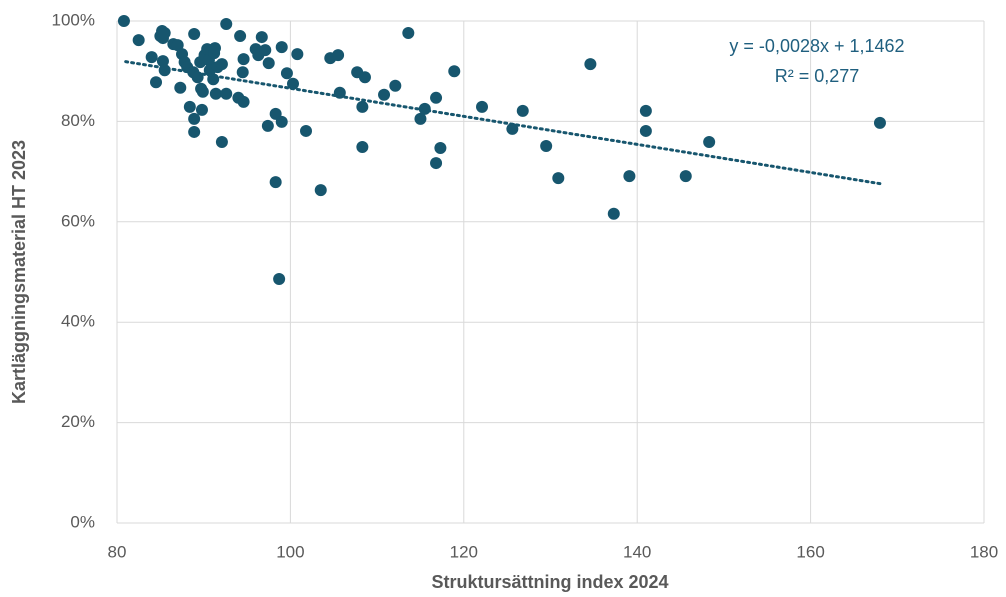 The image size is (1006, 597). I want to click on x-axis-title: Struktursättning index 2024, so click(549, 582).